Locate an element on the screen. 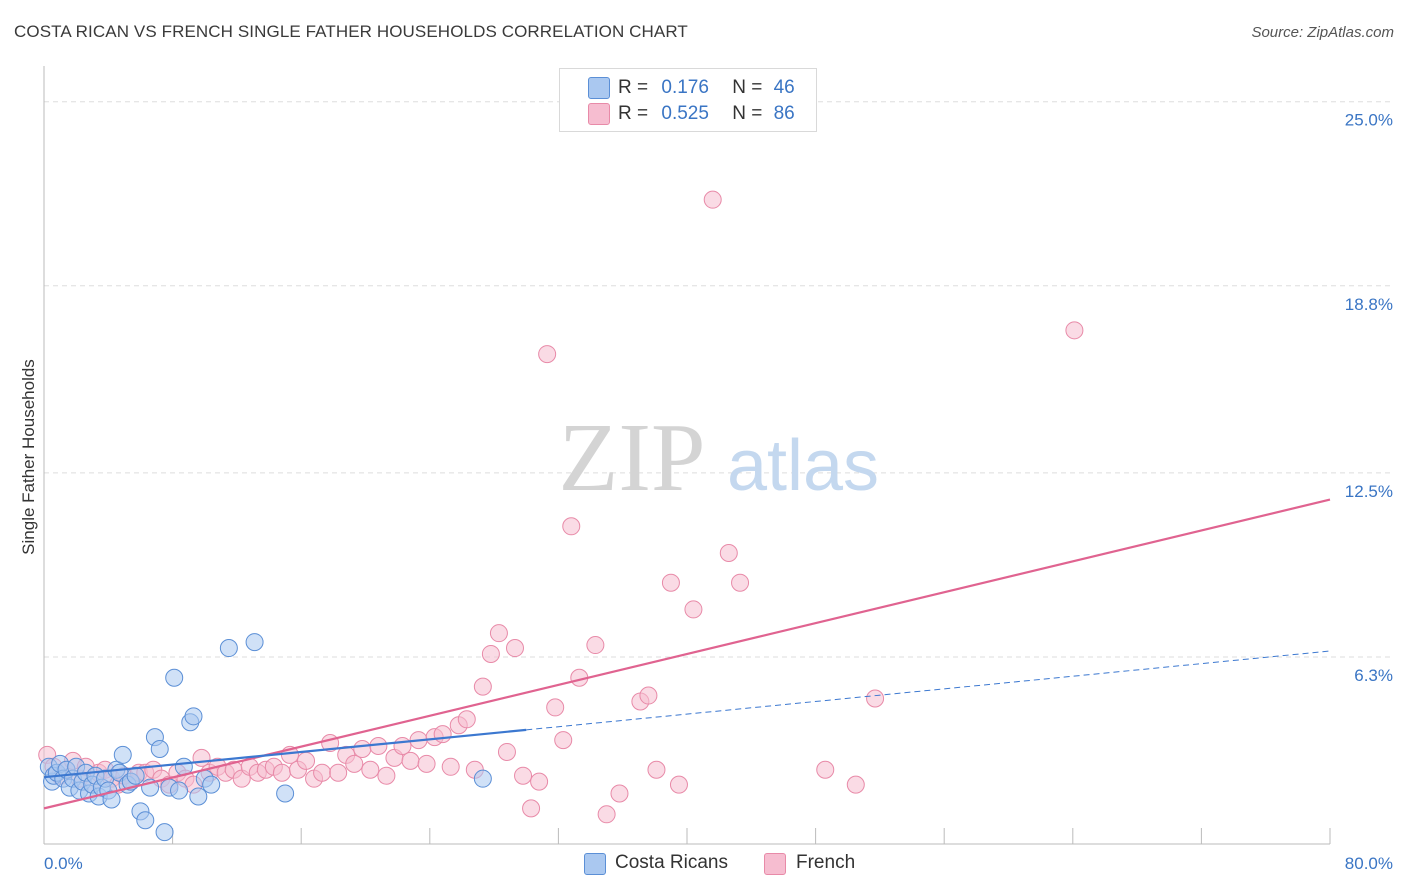  legend-swatch-pink is located at coordinates (599, 114).